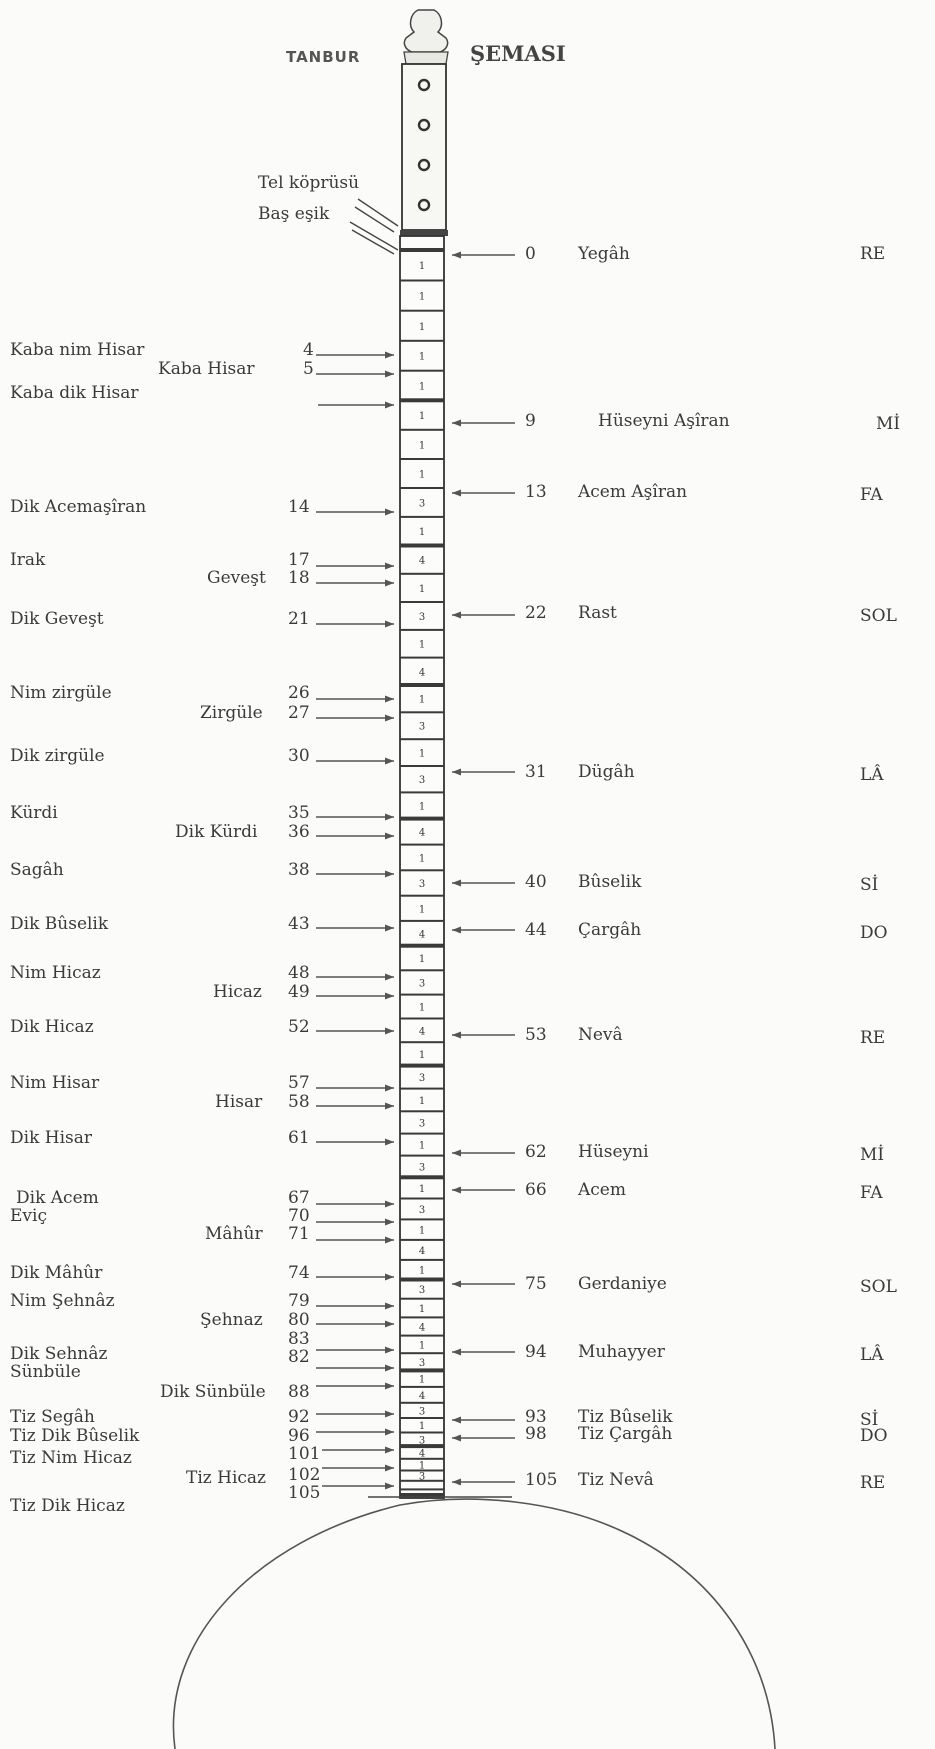  I want to click on pitch-name: SOL, so click(878, 616).